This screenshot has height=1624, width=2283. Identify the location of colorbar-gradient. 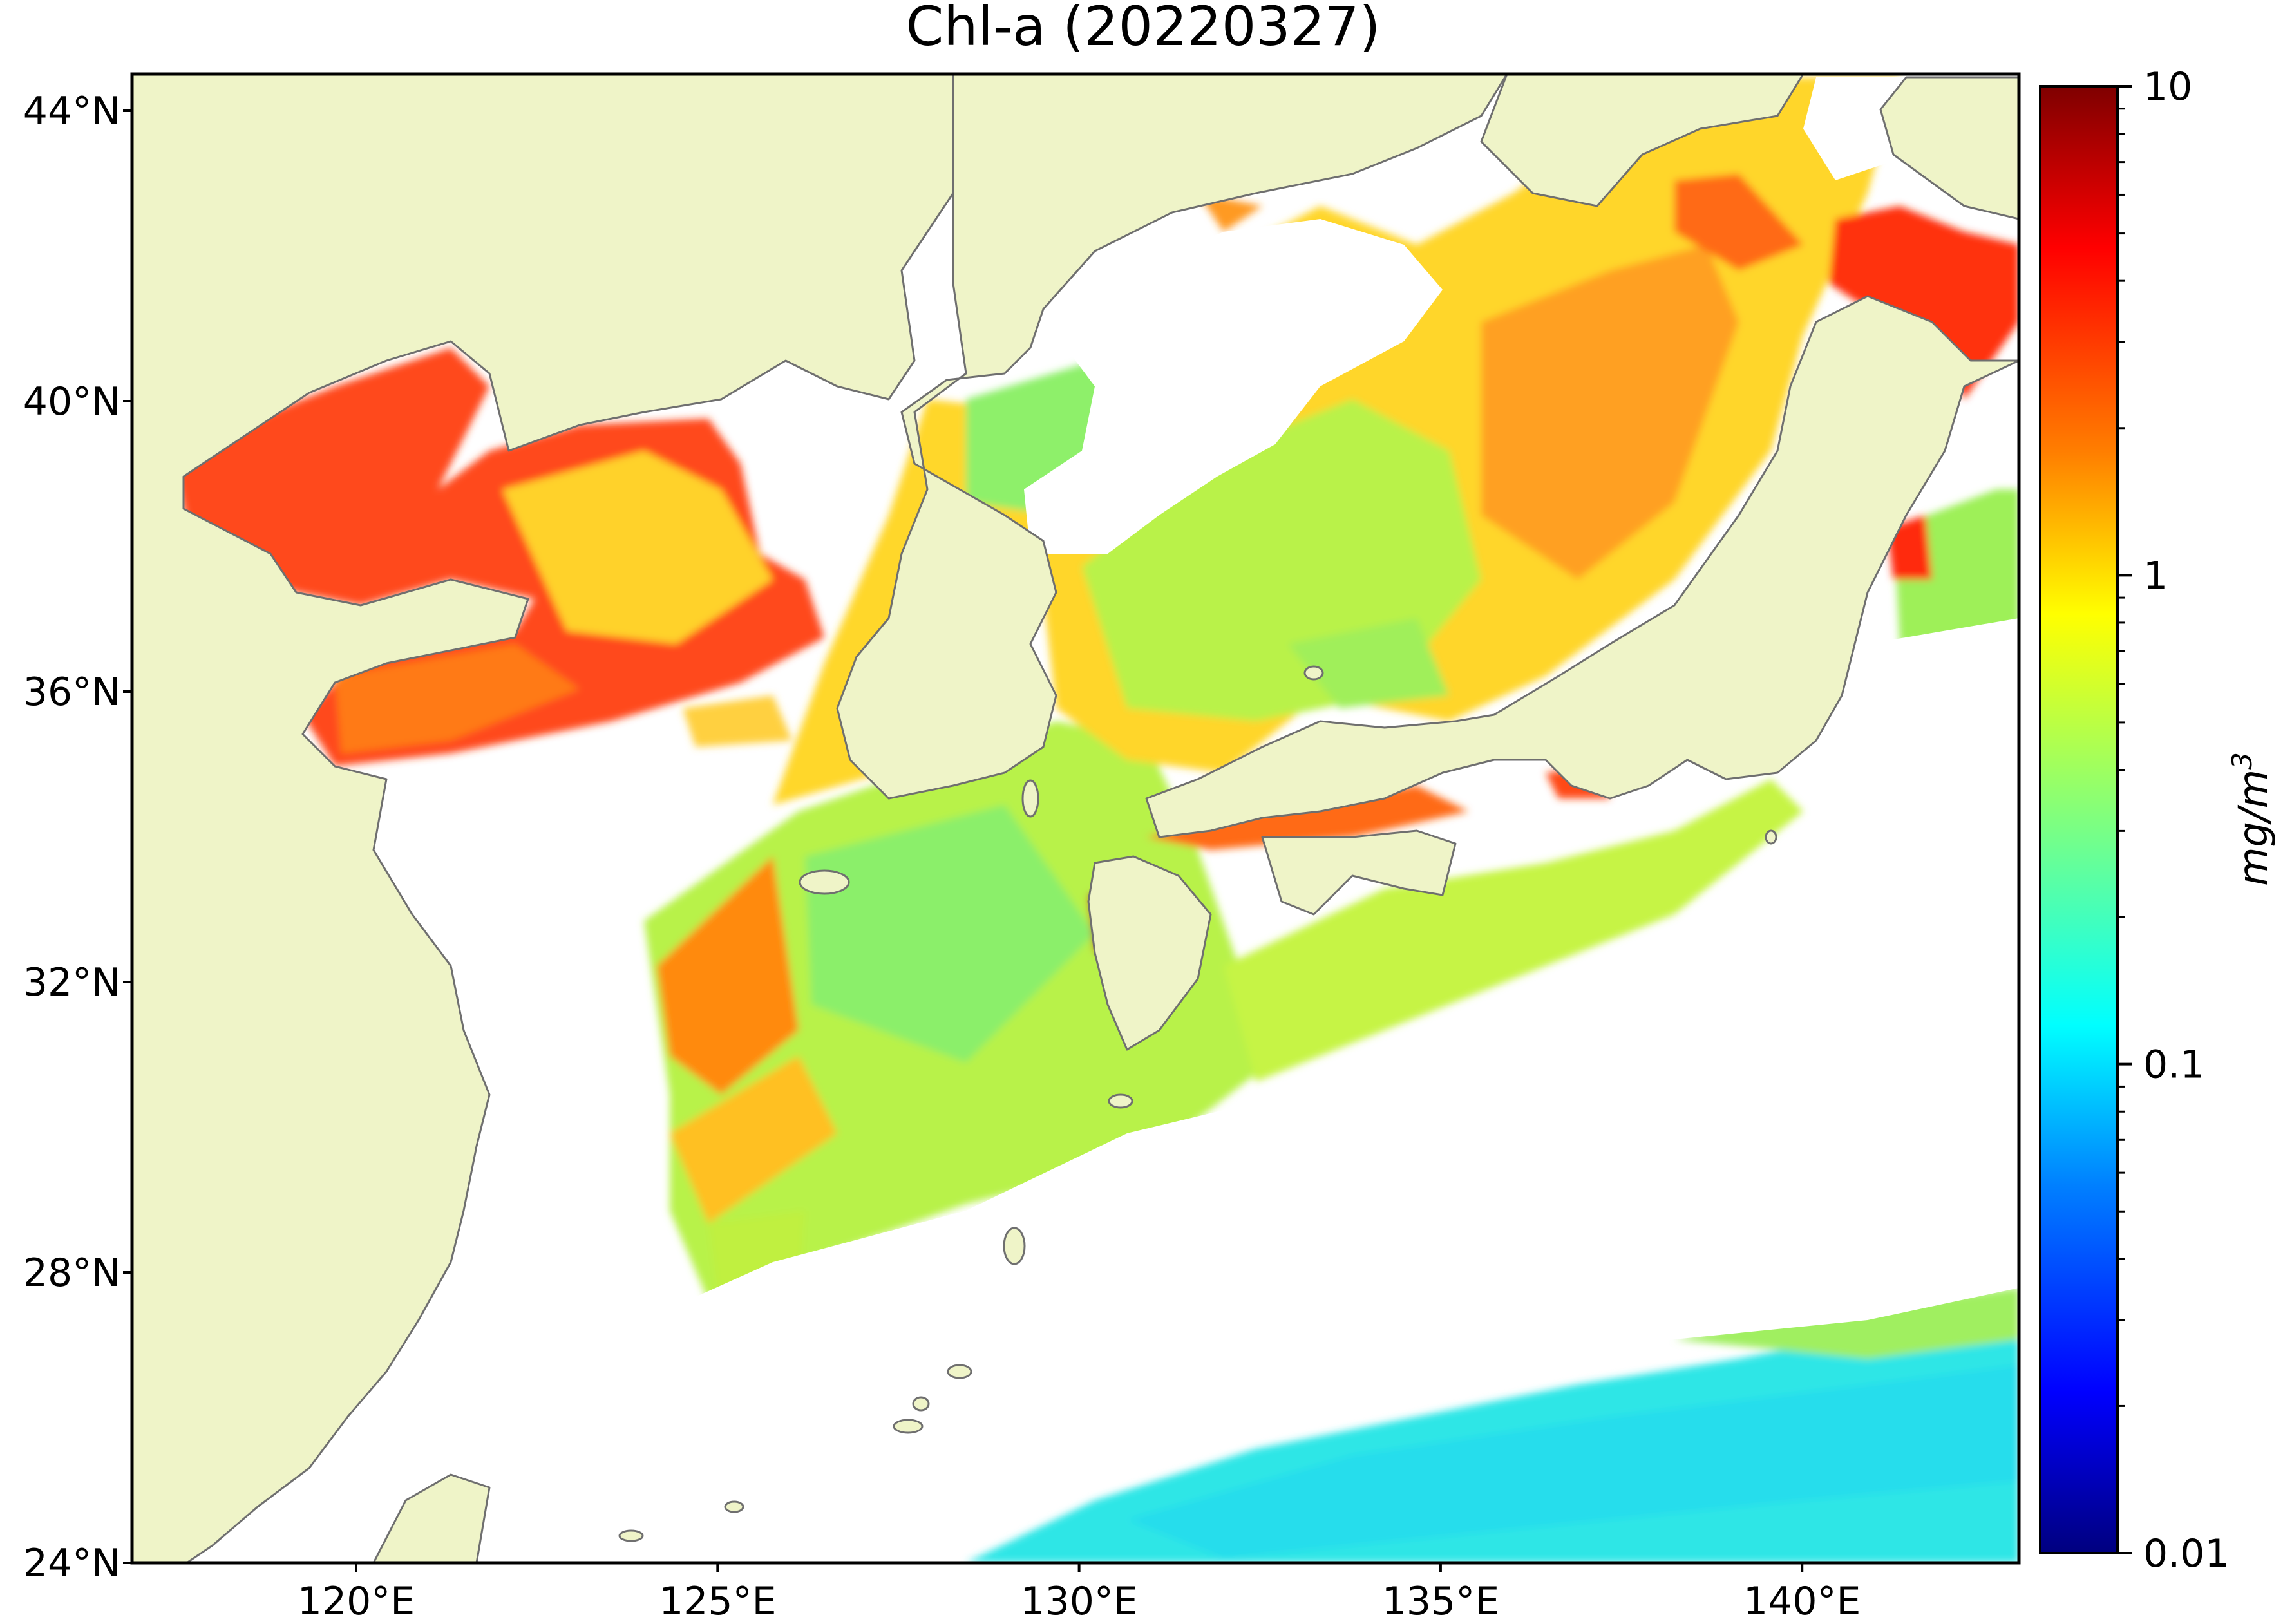
(2079, 820).